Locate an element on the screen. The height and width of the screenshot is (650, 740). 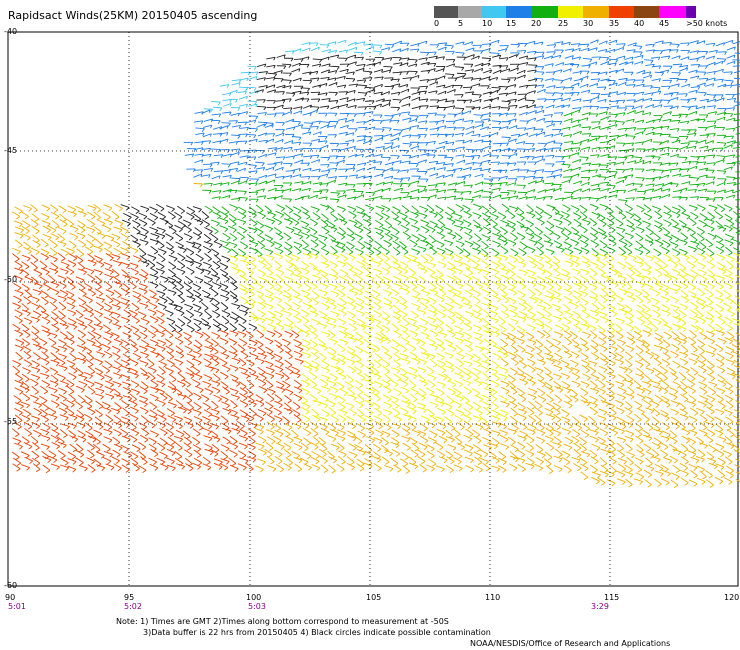
legend-unit: >50 knots is located at coordinates (707, 23).